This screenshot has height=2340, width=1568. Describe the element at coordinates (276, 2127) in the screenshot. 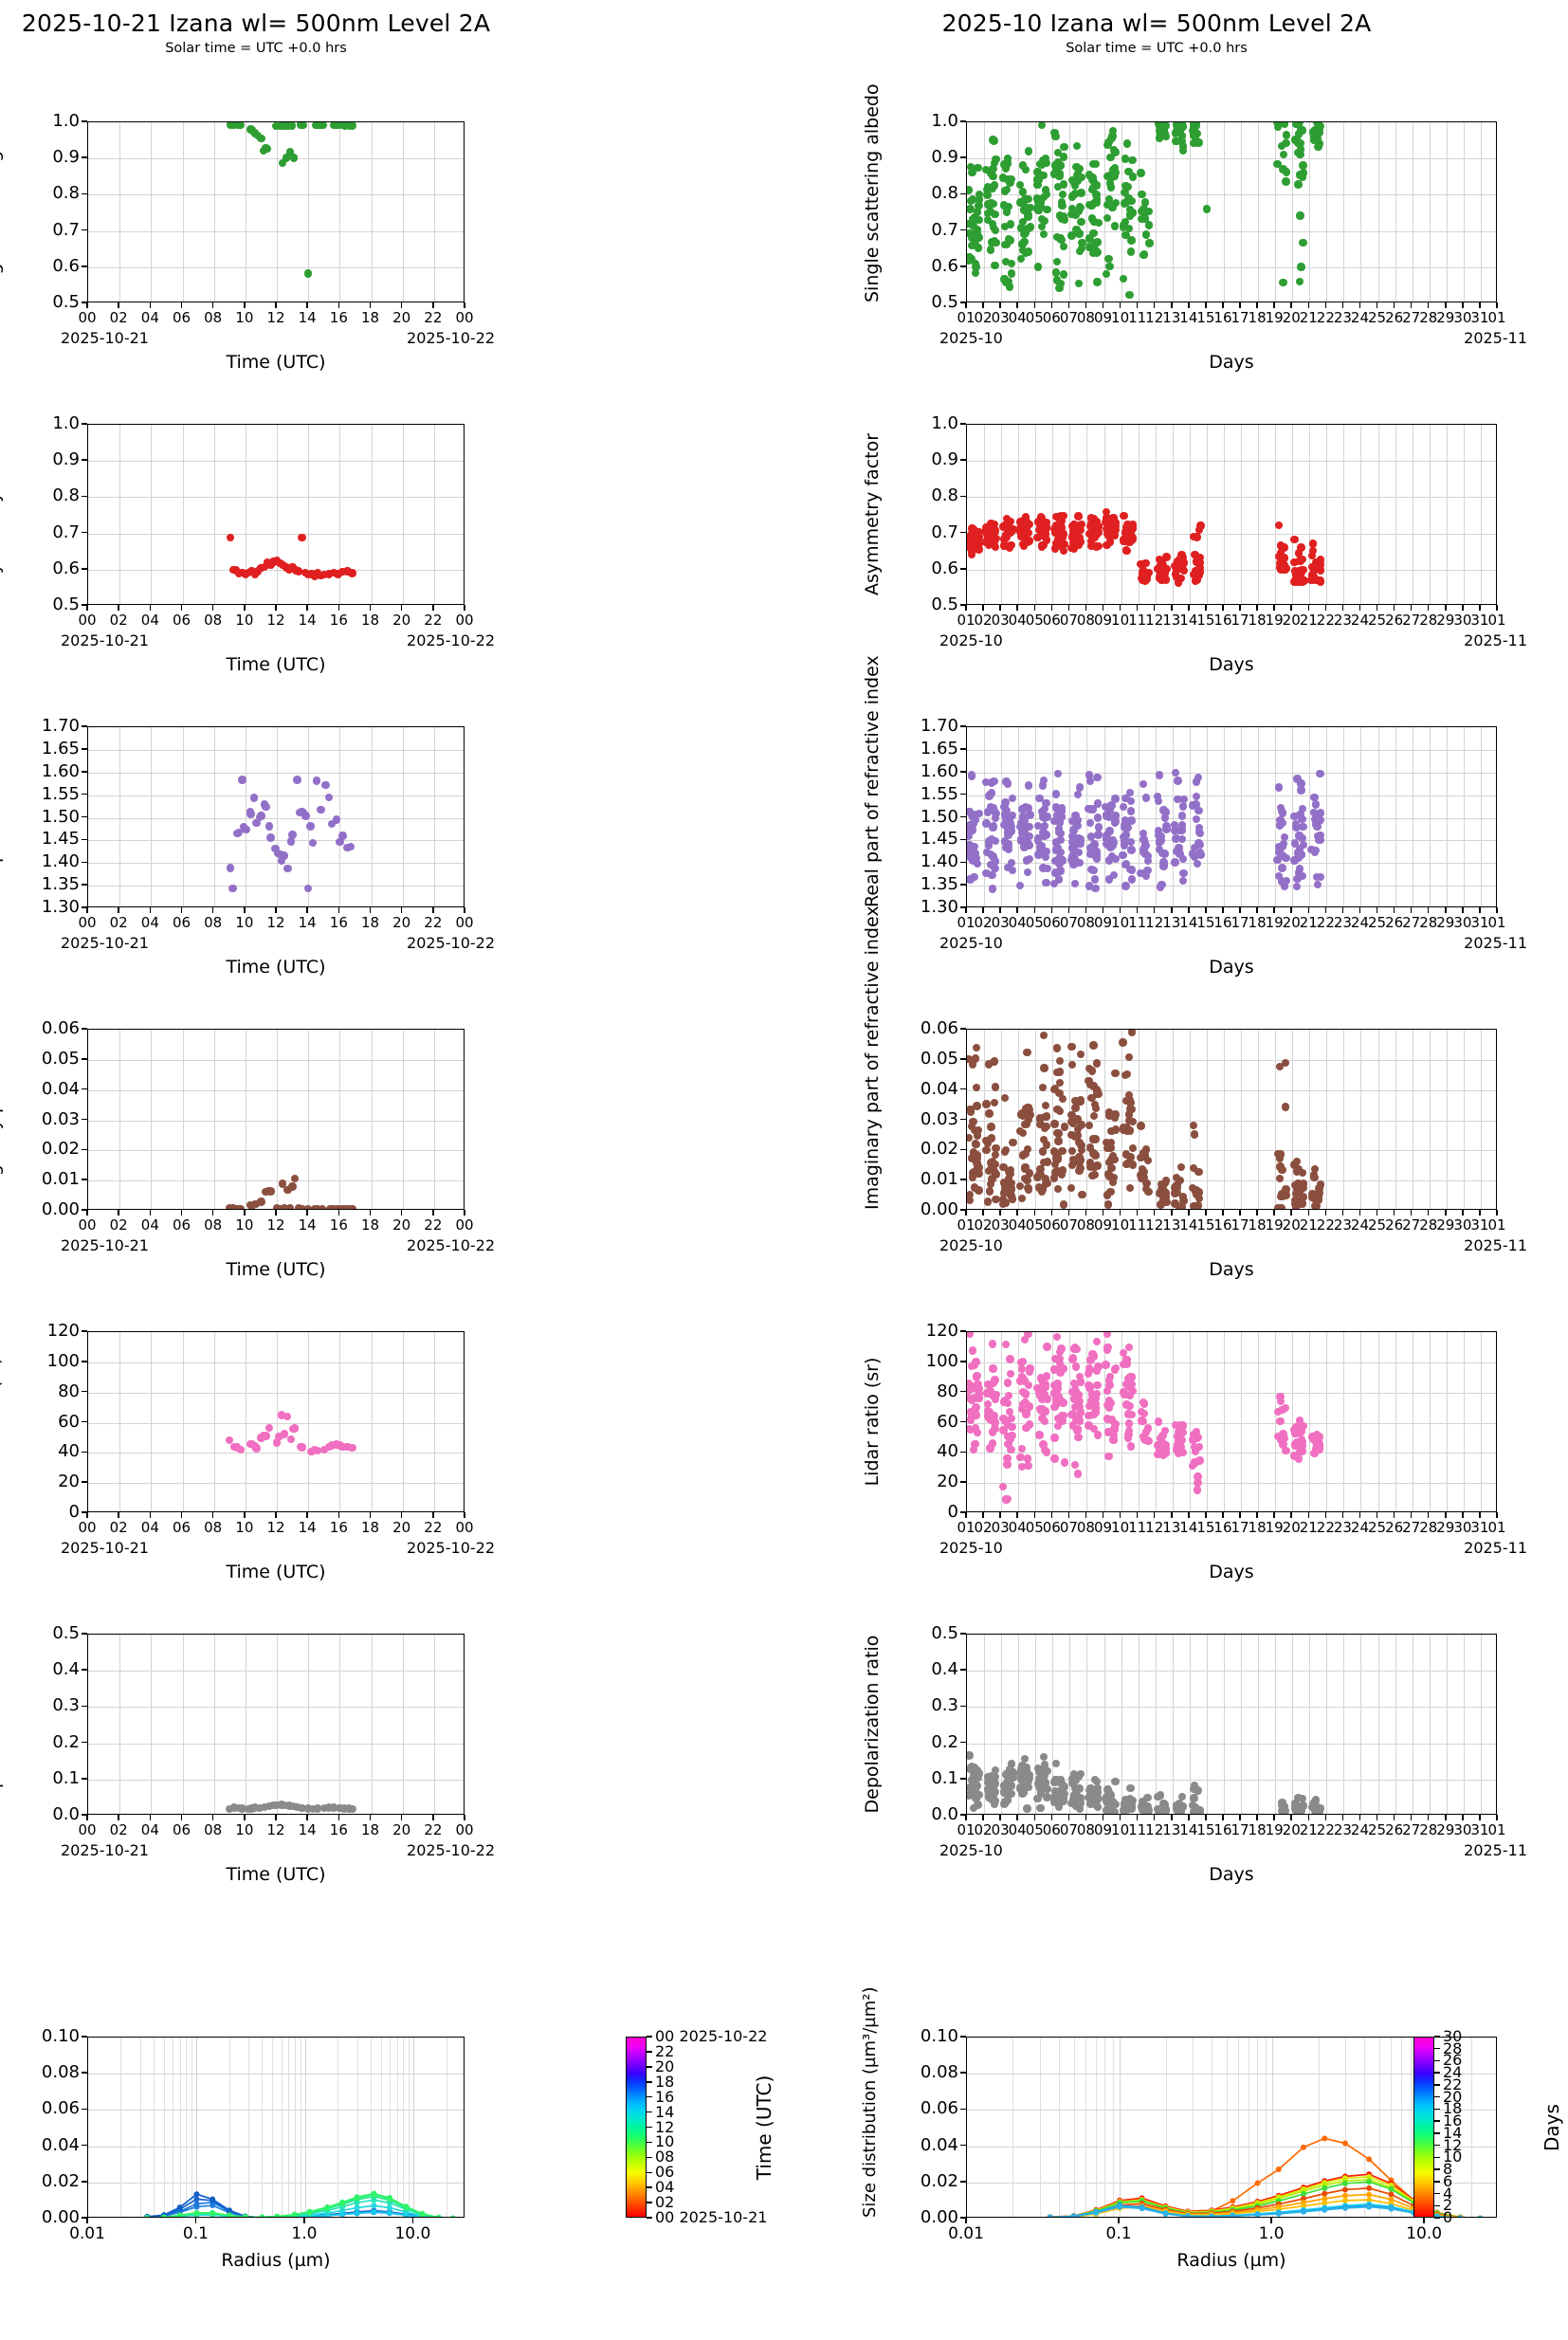

I see `plot-area-sizedist-day` at that location.